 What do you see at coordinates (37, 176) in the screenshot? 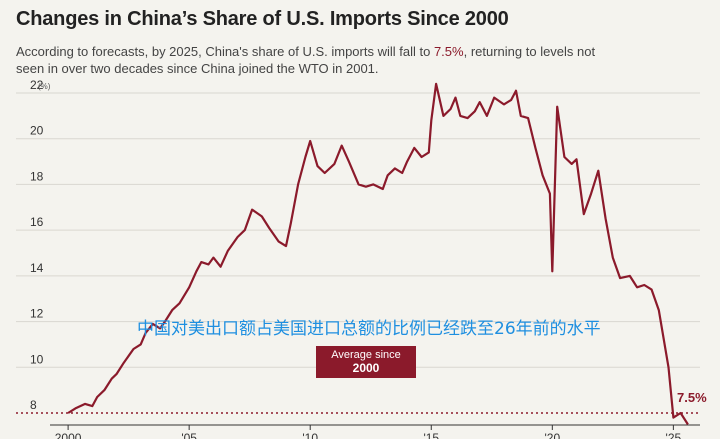
I see `y-tick-label: 18` at bounding box center [37, 176].